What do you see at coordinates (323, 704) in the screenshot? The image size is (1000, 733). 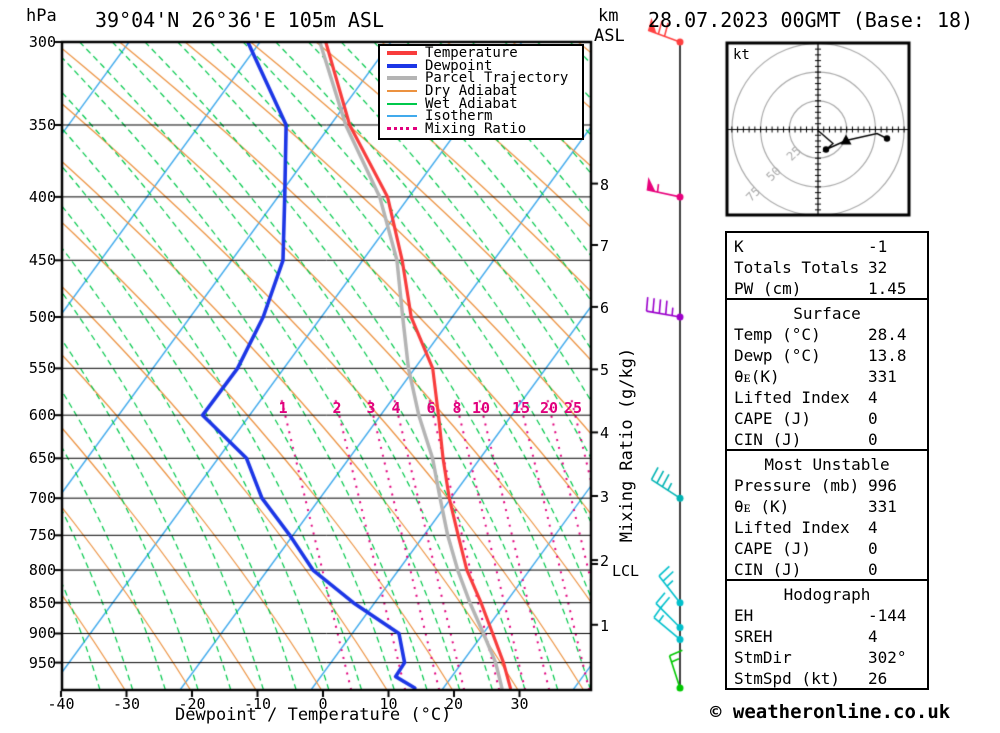 I see `temperature-tick-label: 0` at bounding box center [323, 704].